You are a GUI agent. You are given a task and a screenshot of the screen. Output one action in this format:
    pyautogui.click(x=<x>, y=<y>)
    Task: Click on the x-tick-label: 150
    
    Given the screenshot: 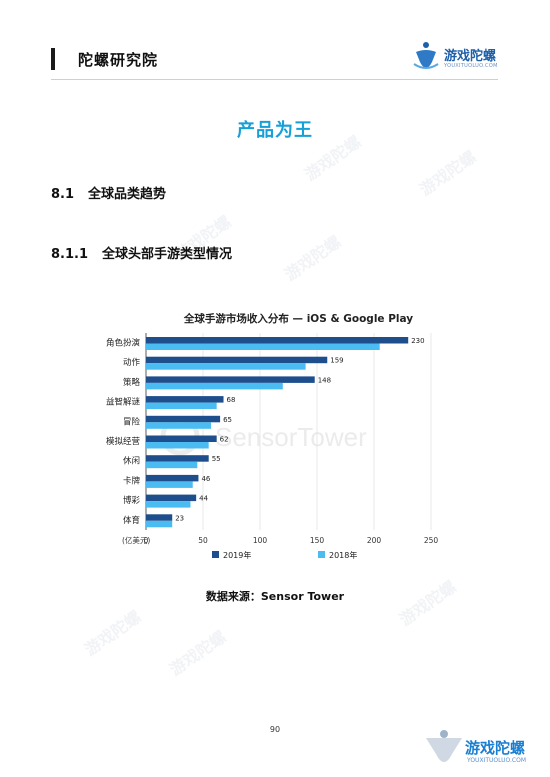 What is the action you would take?
    pyautogui.click(x=317, y=540)
    